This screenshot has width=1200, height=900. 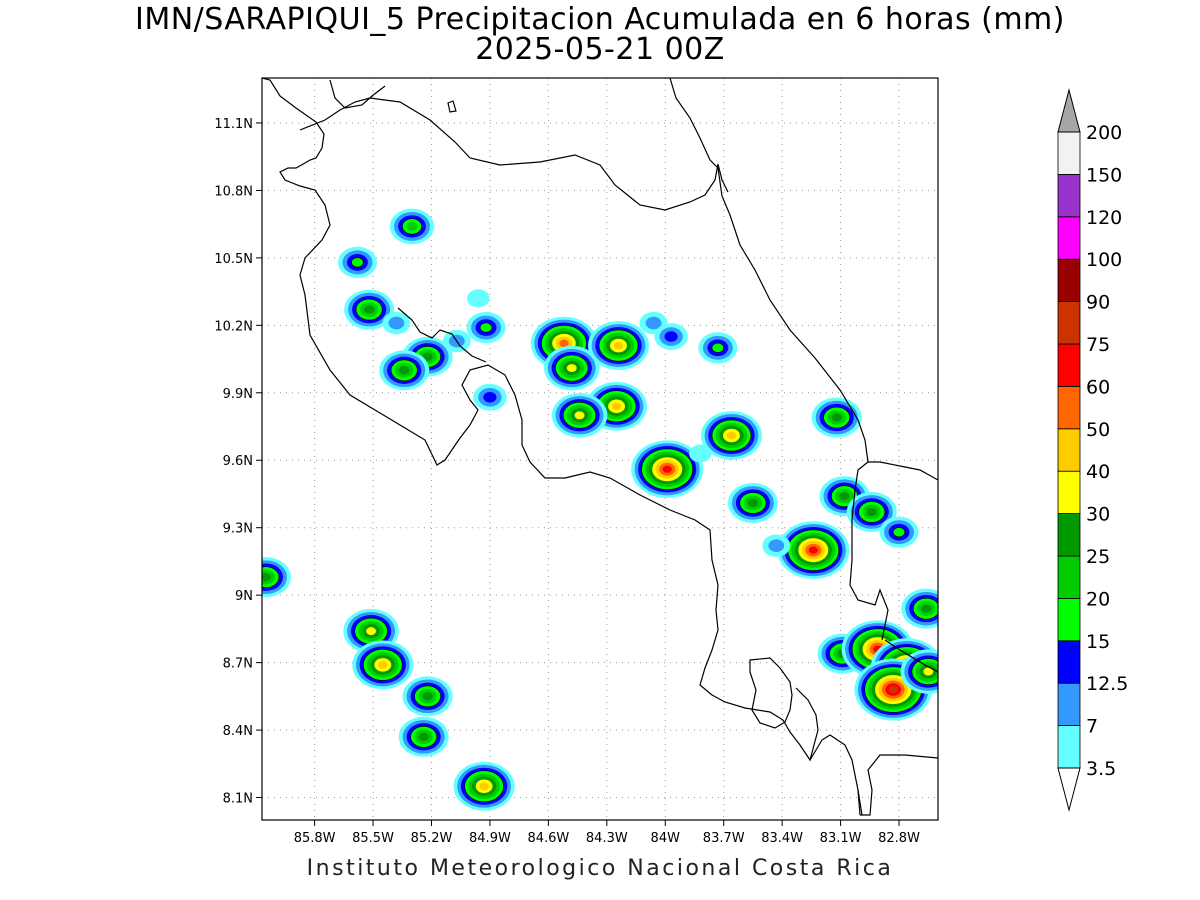 I want to click on colorbar-label: 90, so click(x=1098, y=303).